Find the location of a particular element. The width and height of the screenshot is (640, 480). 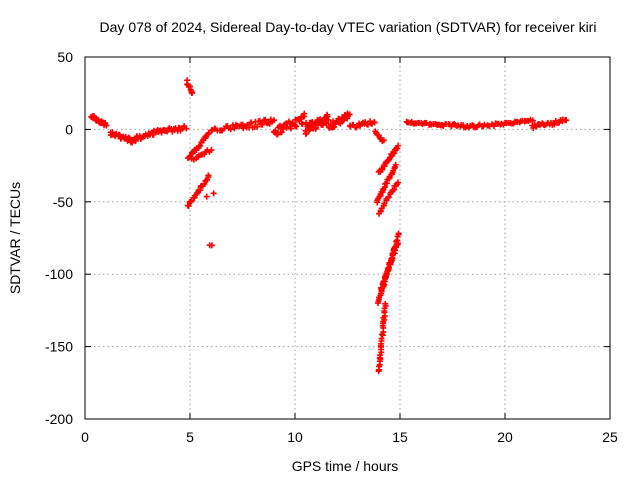

x-tick-label: 0 is located at coordinates (85, 437).